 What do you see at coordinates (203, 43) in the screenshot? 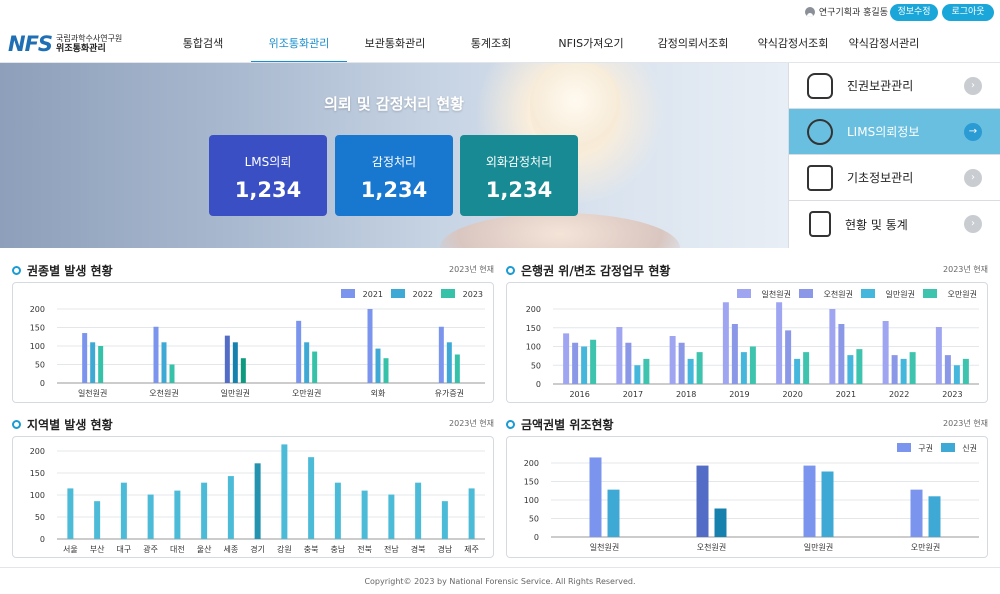
I see `nav-item-search: 통합검색` at bounding box center [203, 43].